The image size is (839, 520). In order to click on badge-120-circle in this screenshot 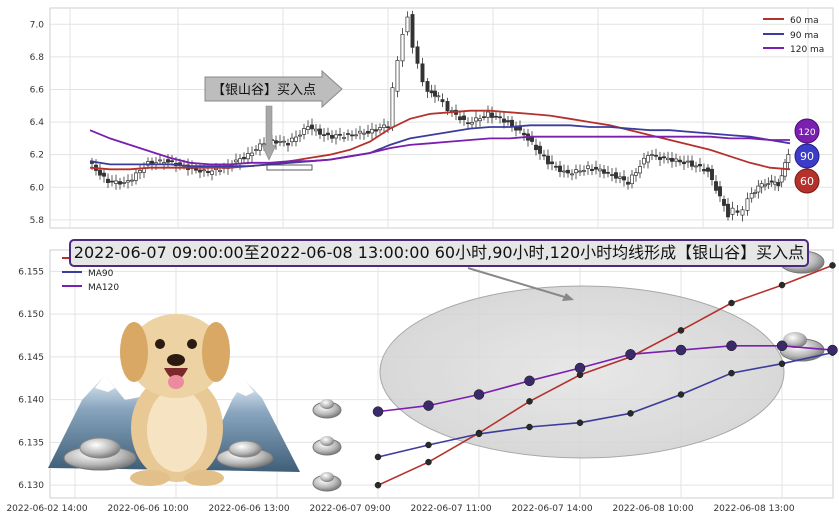, I will do `click(807, 131)`.